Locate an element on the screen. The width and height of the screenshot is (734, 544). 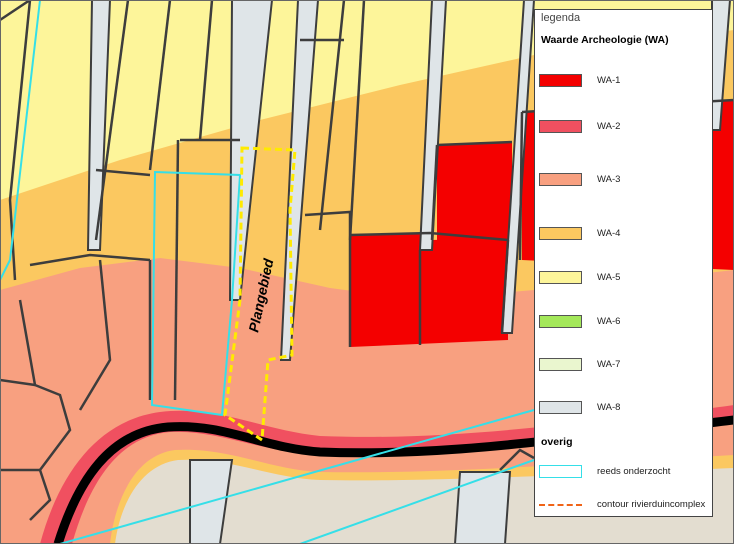
legend-title: legenda is located at coordinates (561, 18).